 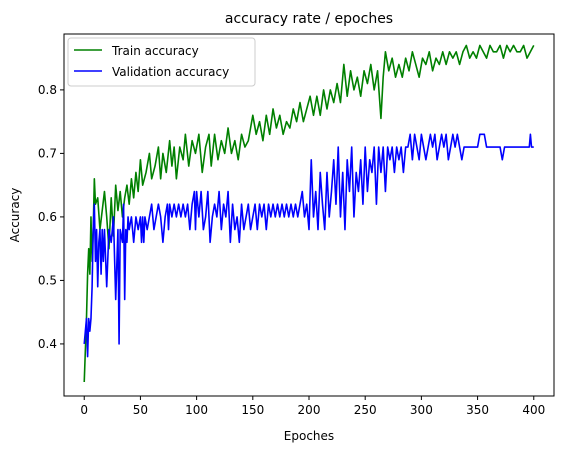 I want to click on y-tick-label: 0.8, so click(x=47, y=90).